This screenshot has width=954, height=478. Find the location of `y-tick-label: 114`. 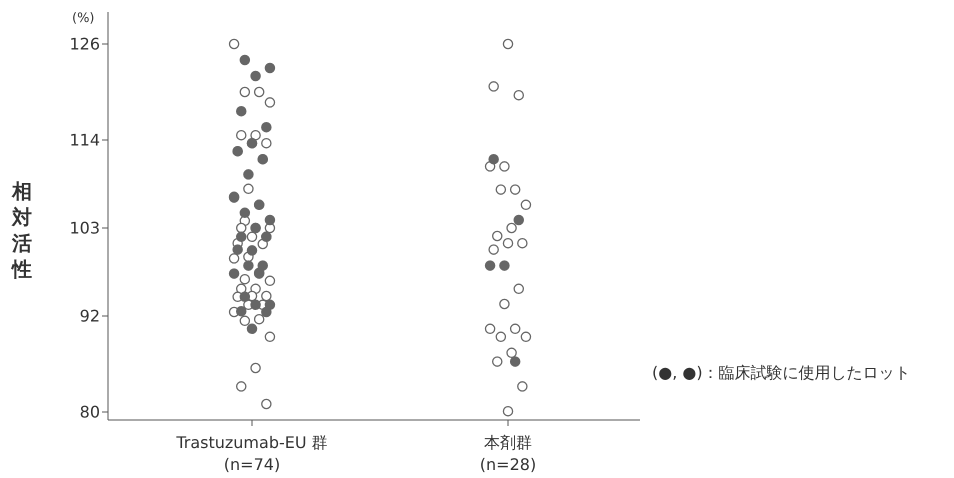

y-tick-label: 114 is located at coordinates (84, 140).